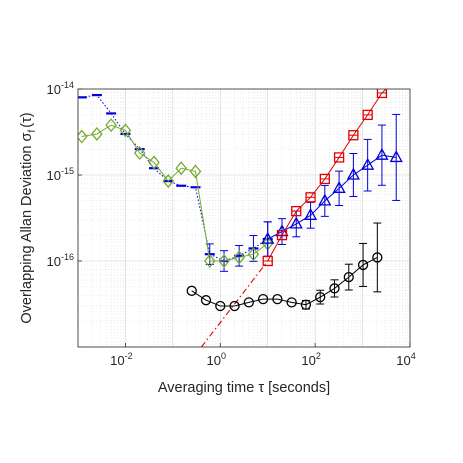 The image size is (463, 463). I want to click on y-axis-label-tail: (τ), so click(27, 119).